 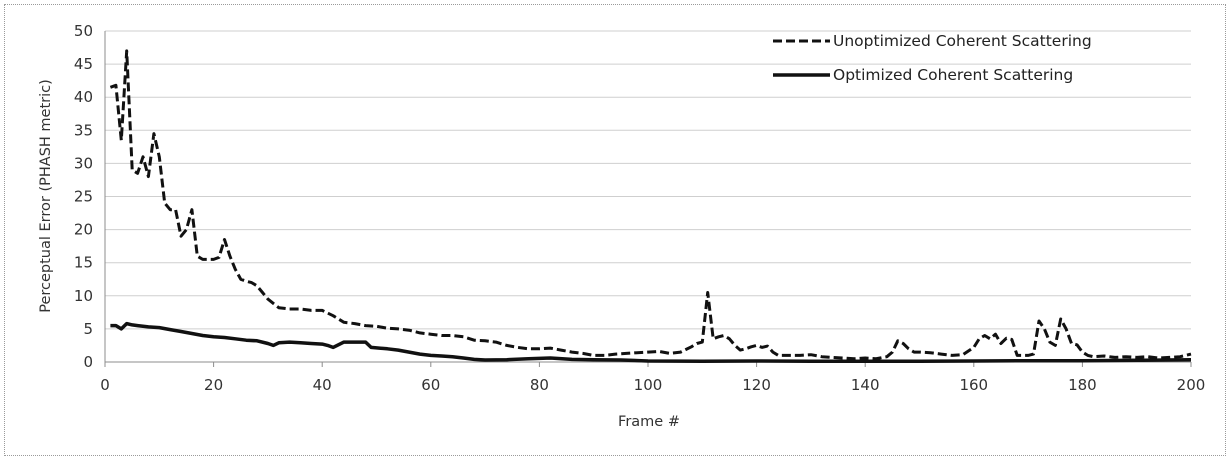 I want to click on x-tick-label: 160, so click(x=973, y=385).